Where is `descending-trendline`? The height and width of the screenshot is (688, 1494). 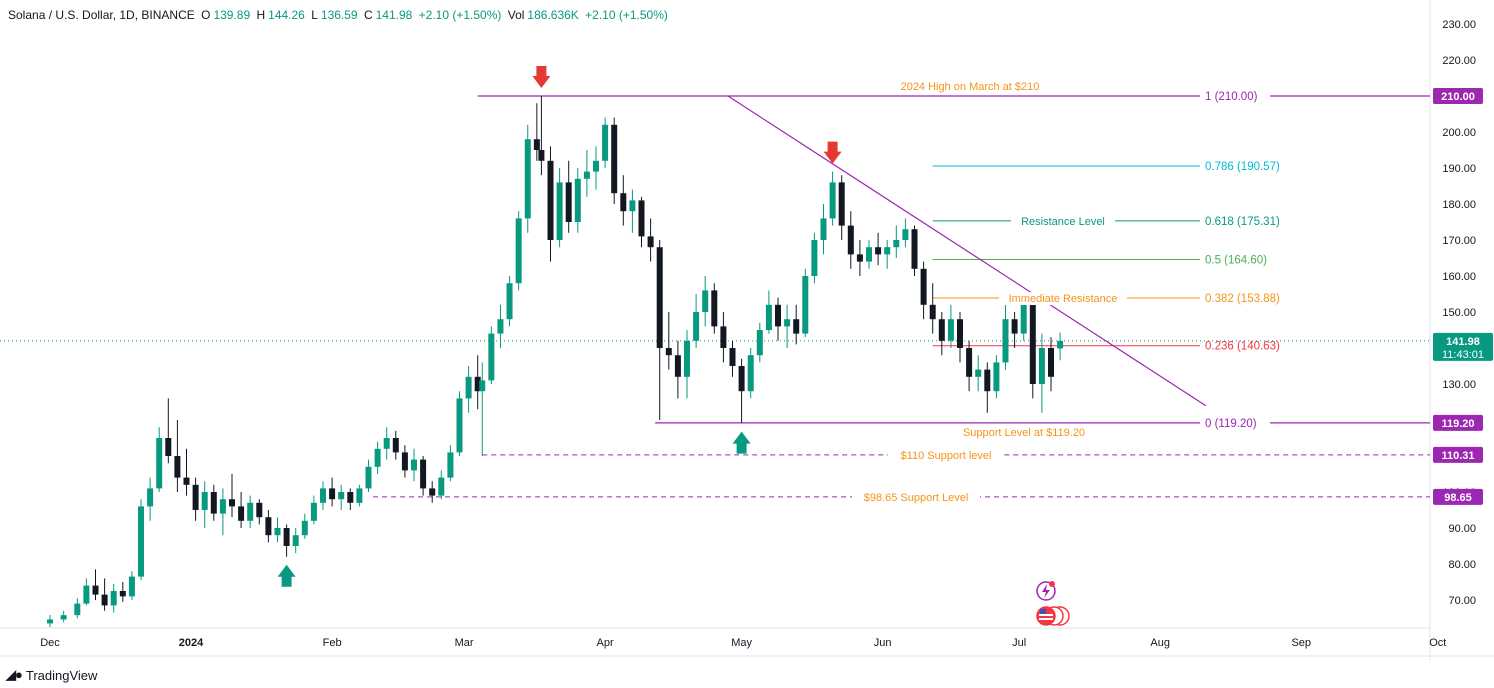 descending-trendline is located at coordinates (967, 251).